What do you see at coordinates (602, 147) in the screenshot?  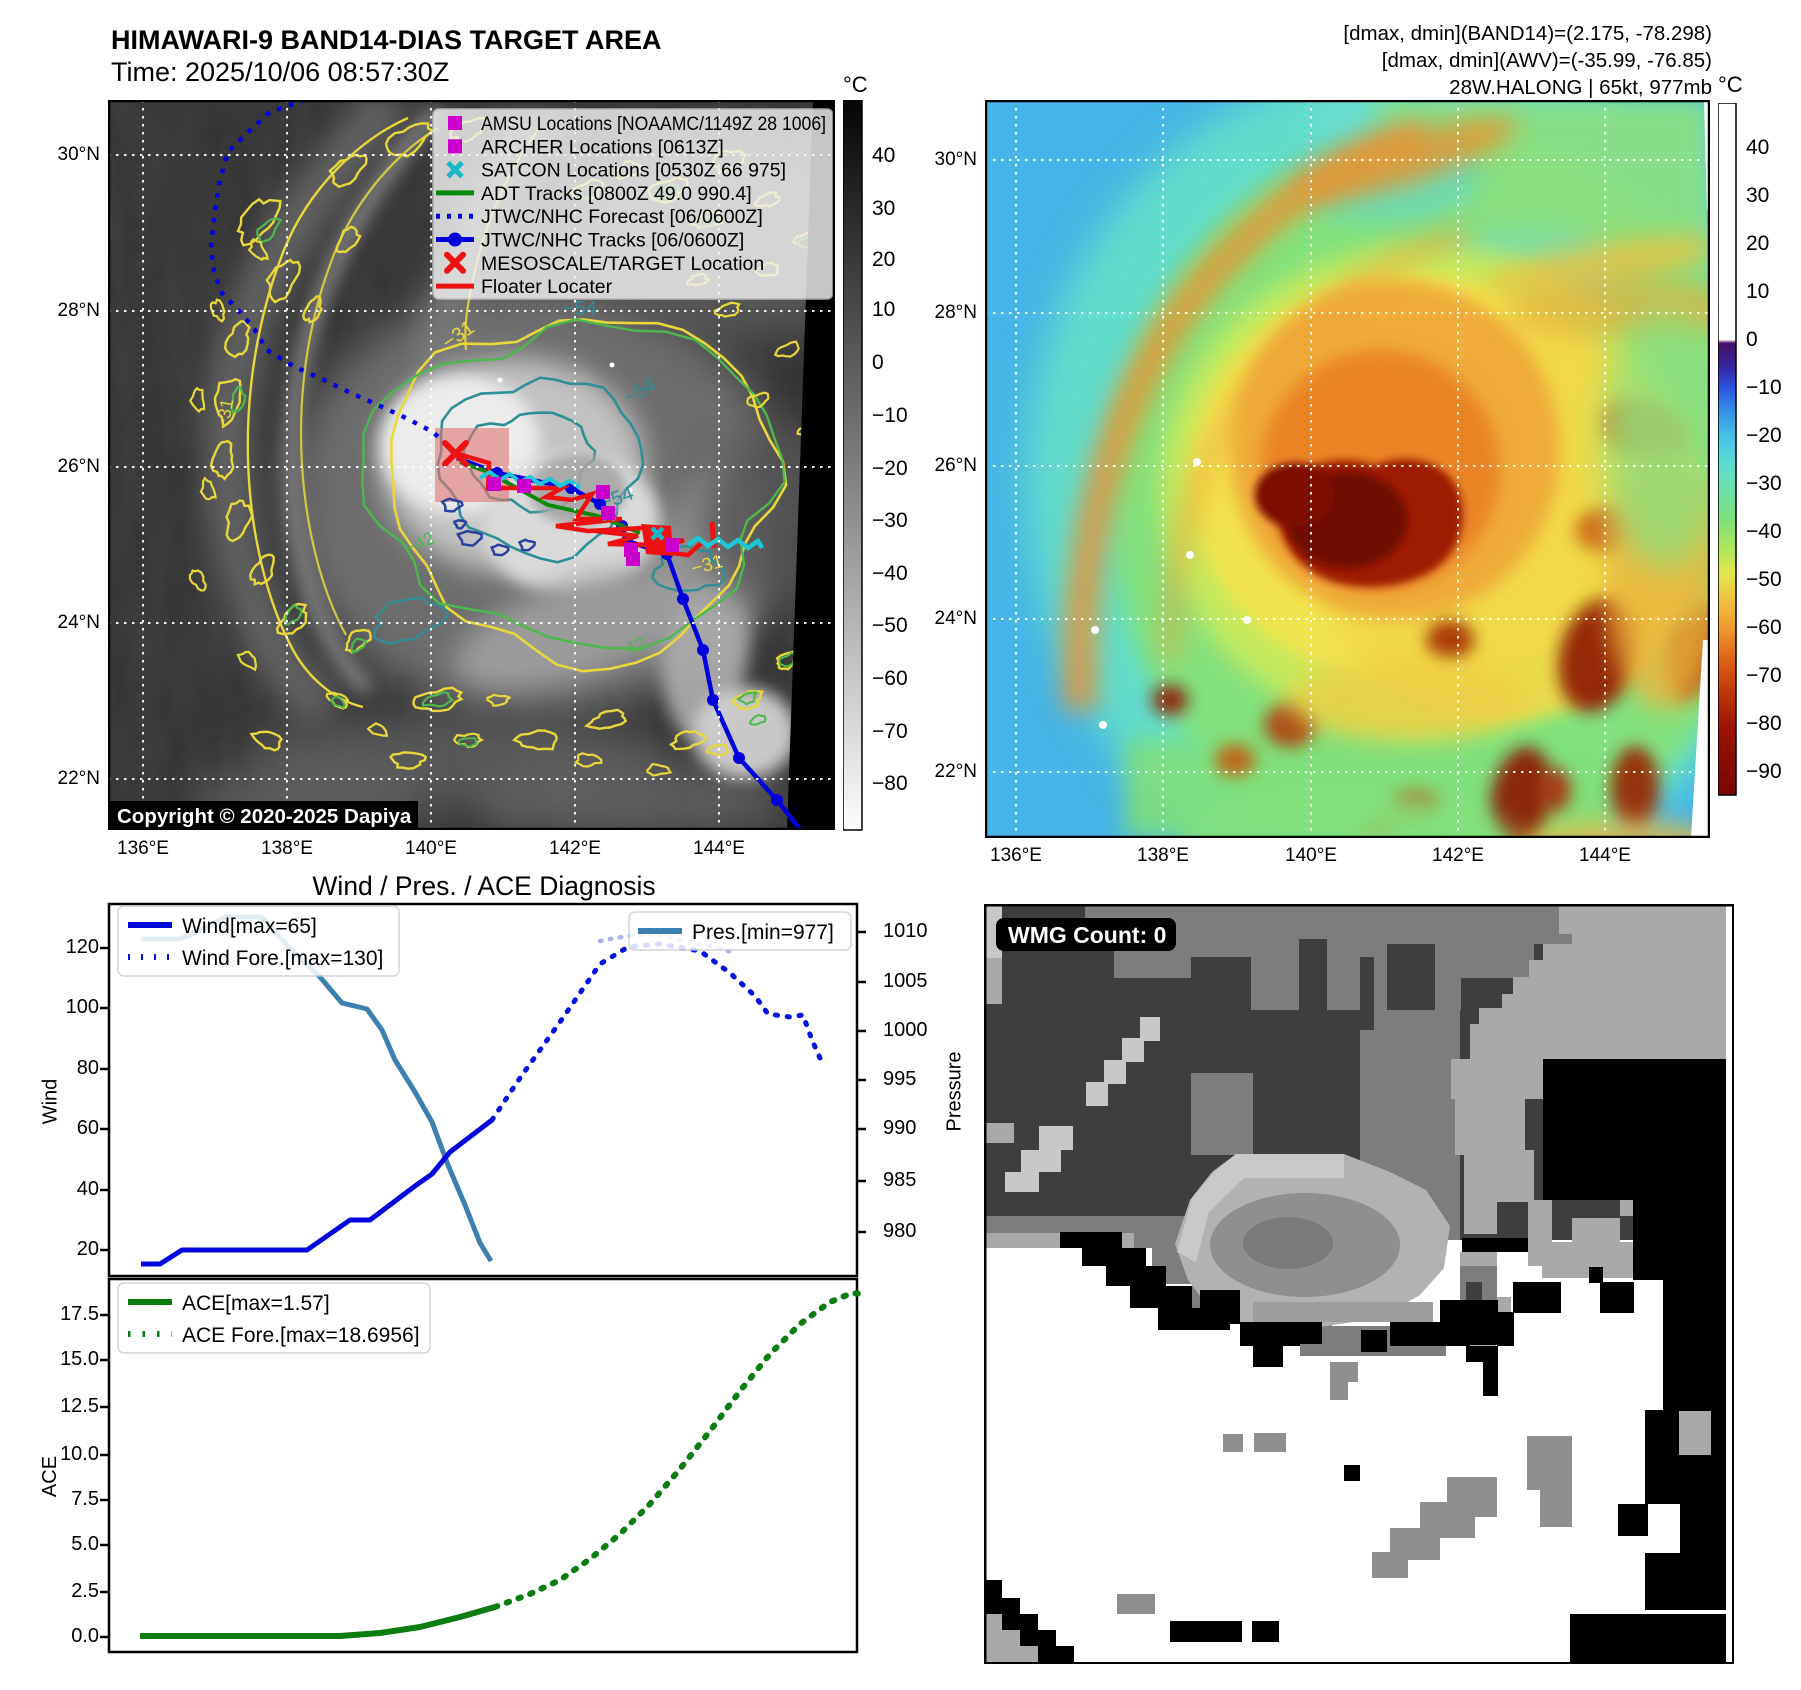 I see `svg-text: ARCHER Locations [0613Z]` at bounding box center [602, 147].